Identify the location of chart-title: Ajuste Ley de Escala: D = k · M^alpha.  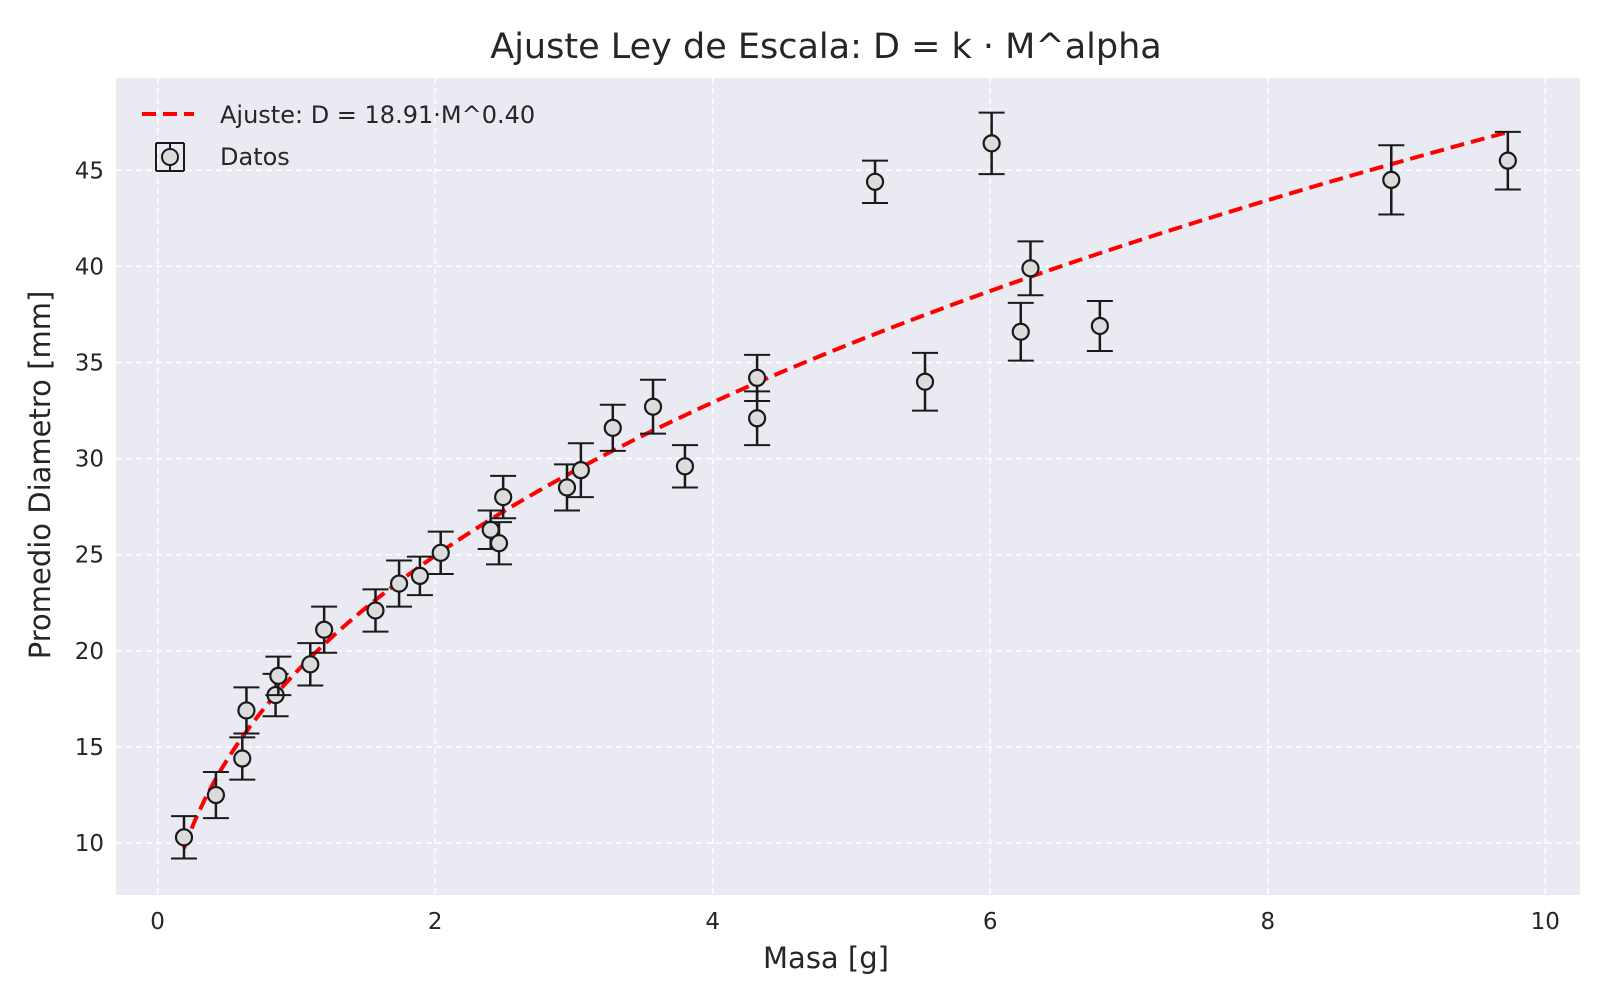
(825, 47).